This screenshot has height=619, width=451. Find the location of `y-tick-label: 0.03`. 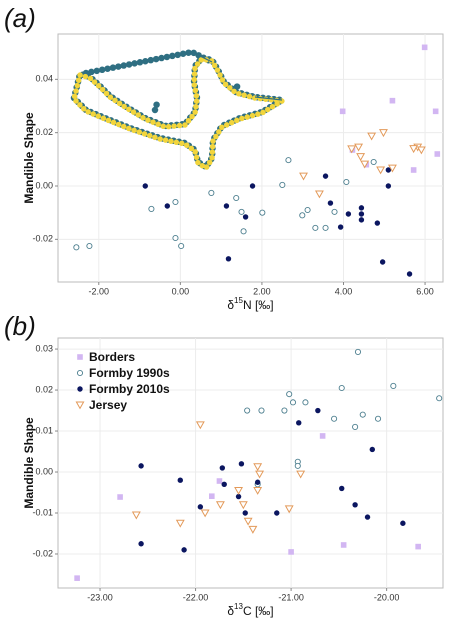

y-tick-label: 0.03 is located at coordinates (44, 348).